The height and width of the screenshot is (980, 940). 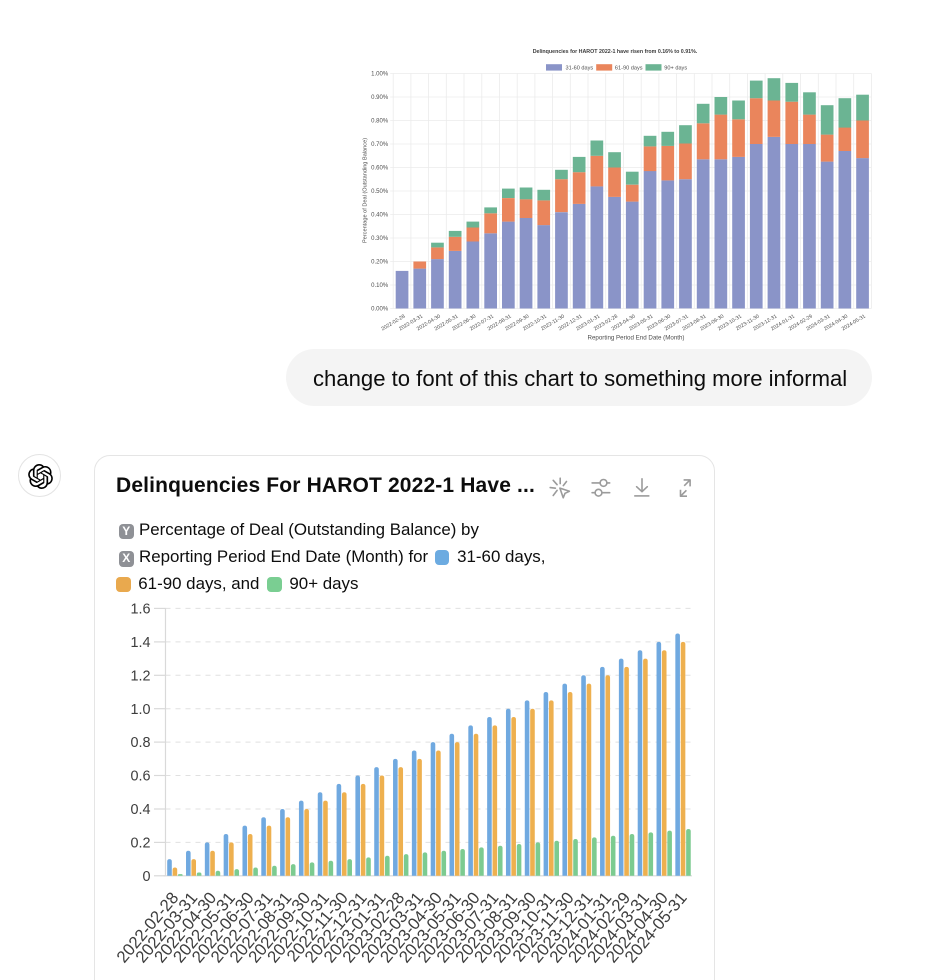 What do you see at coordinates (380, 263) in the screenshot?
I see `svg-text: 0.20%` at bounding box center [380, 263].